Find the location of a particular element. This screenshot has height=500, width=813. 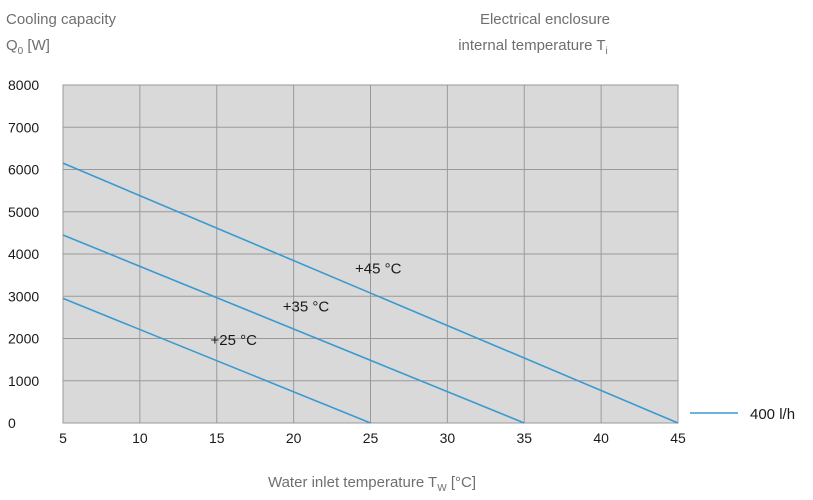

y-tick-label: 6000 is located at coordinates (23, 170).